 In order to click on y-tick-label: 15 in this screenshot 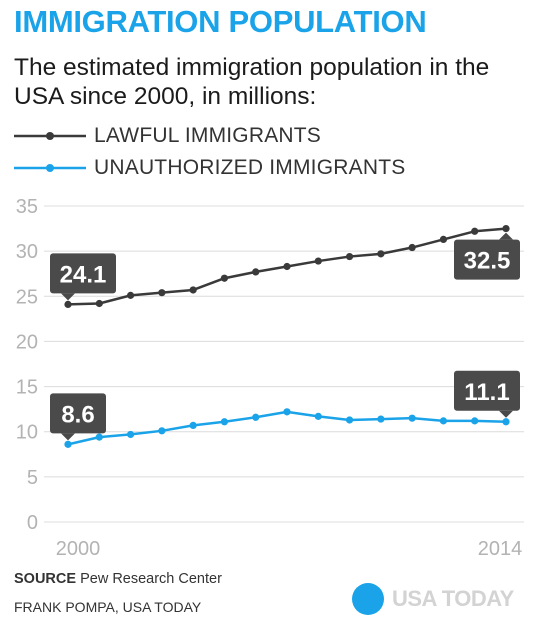, I will do `click(27, 388)`.